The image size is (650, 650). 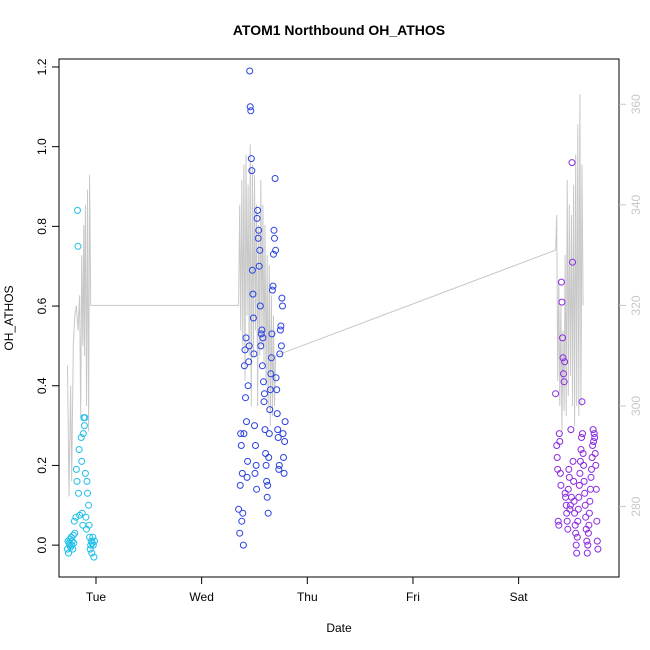 I want to click on y-tick-label: 0.4, so click(x=42, y=385).